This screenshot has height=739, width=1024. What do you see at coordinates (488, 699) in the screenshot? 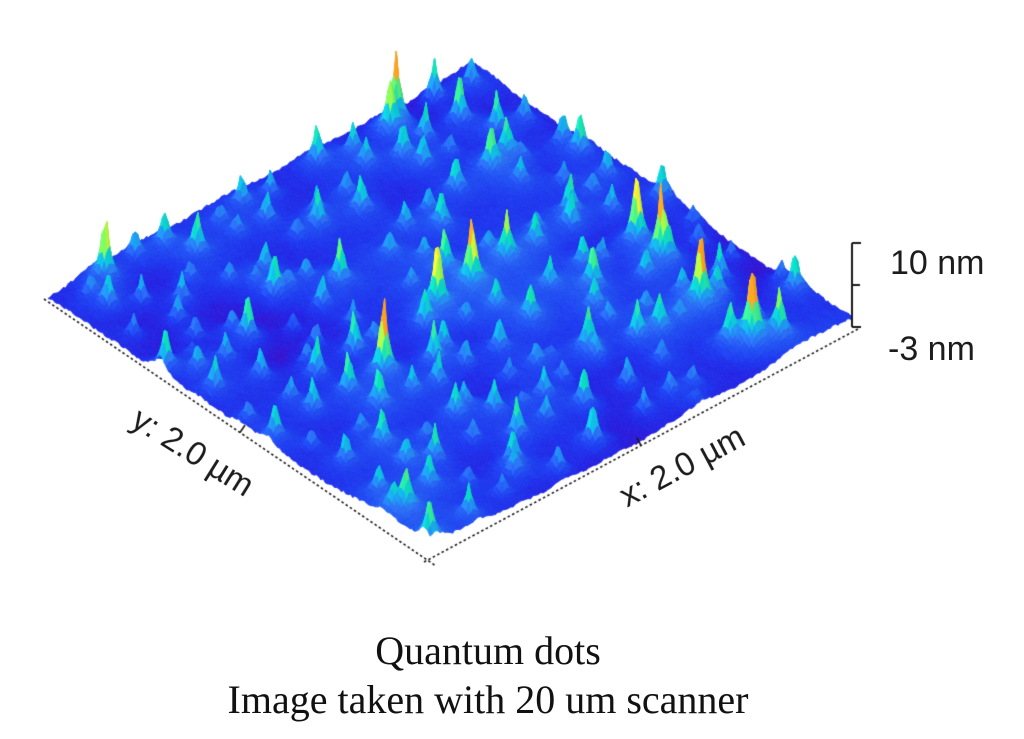
I see `caption-subtitle: Image taken with 20 um scanner` at bounding box center [488, 699].